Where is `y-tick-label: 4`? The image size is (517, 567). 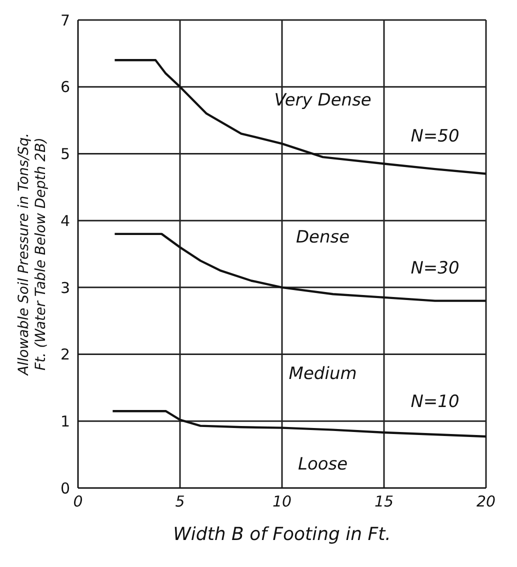
y-tick-label: 4 is located at coordinates (65, 221).